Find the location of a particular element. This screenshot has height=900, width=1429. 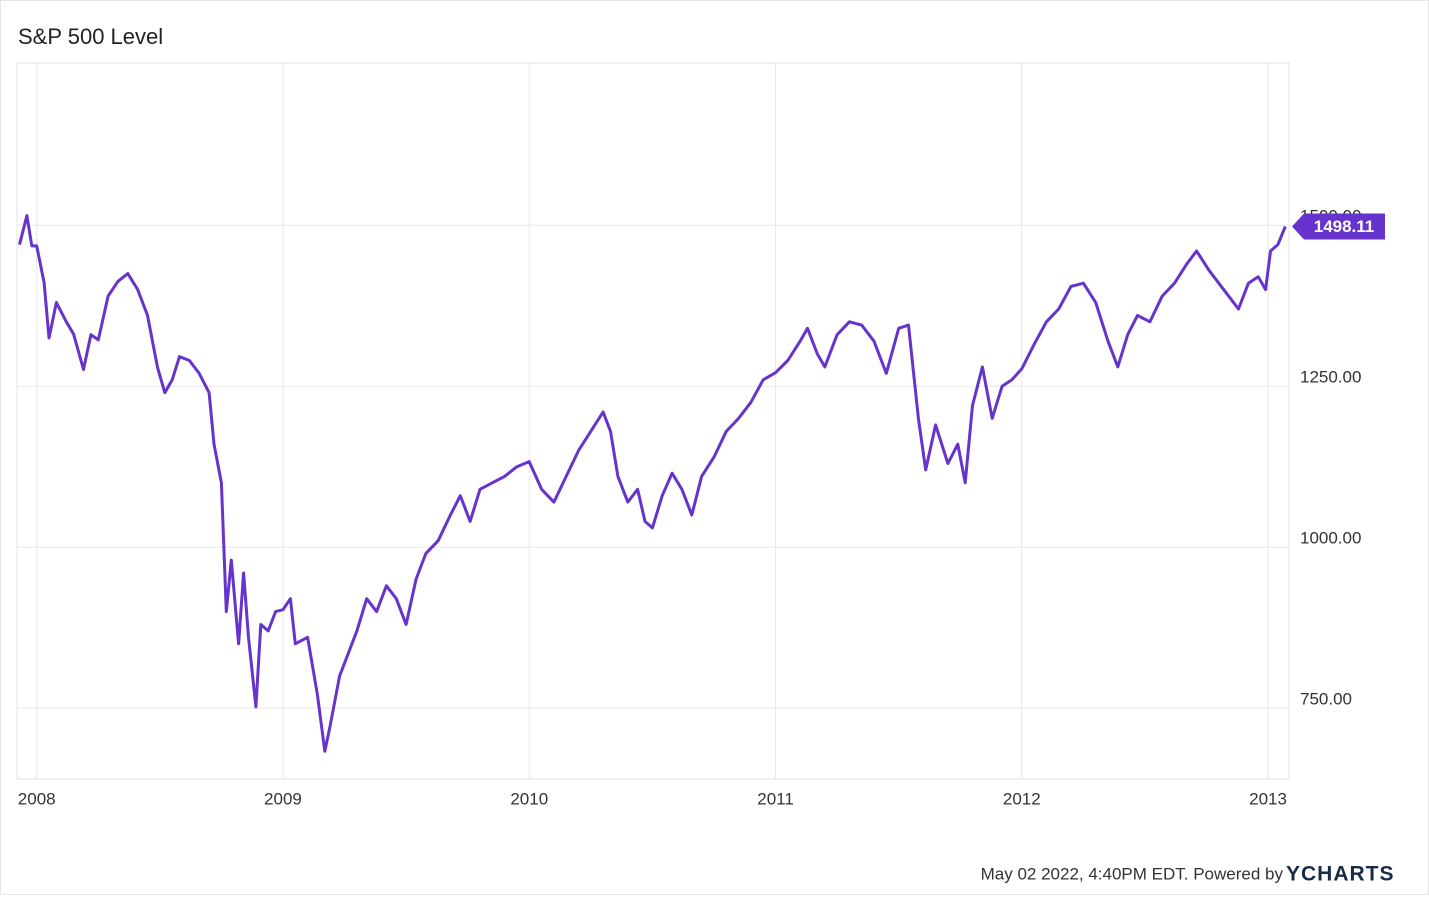

y-tick-label: 1250.00 is located at coordinates (1330, 377).